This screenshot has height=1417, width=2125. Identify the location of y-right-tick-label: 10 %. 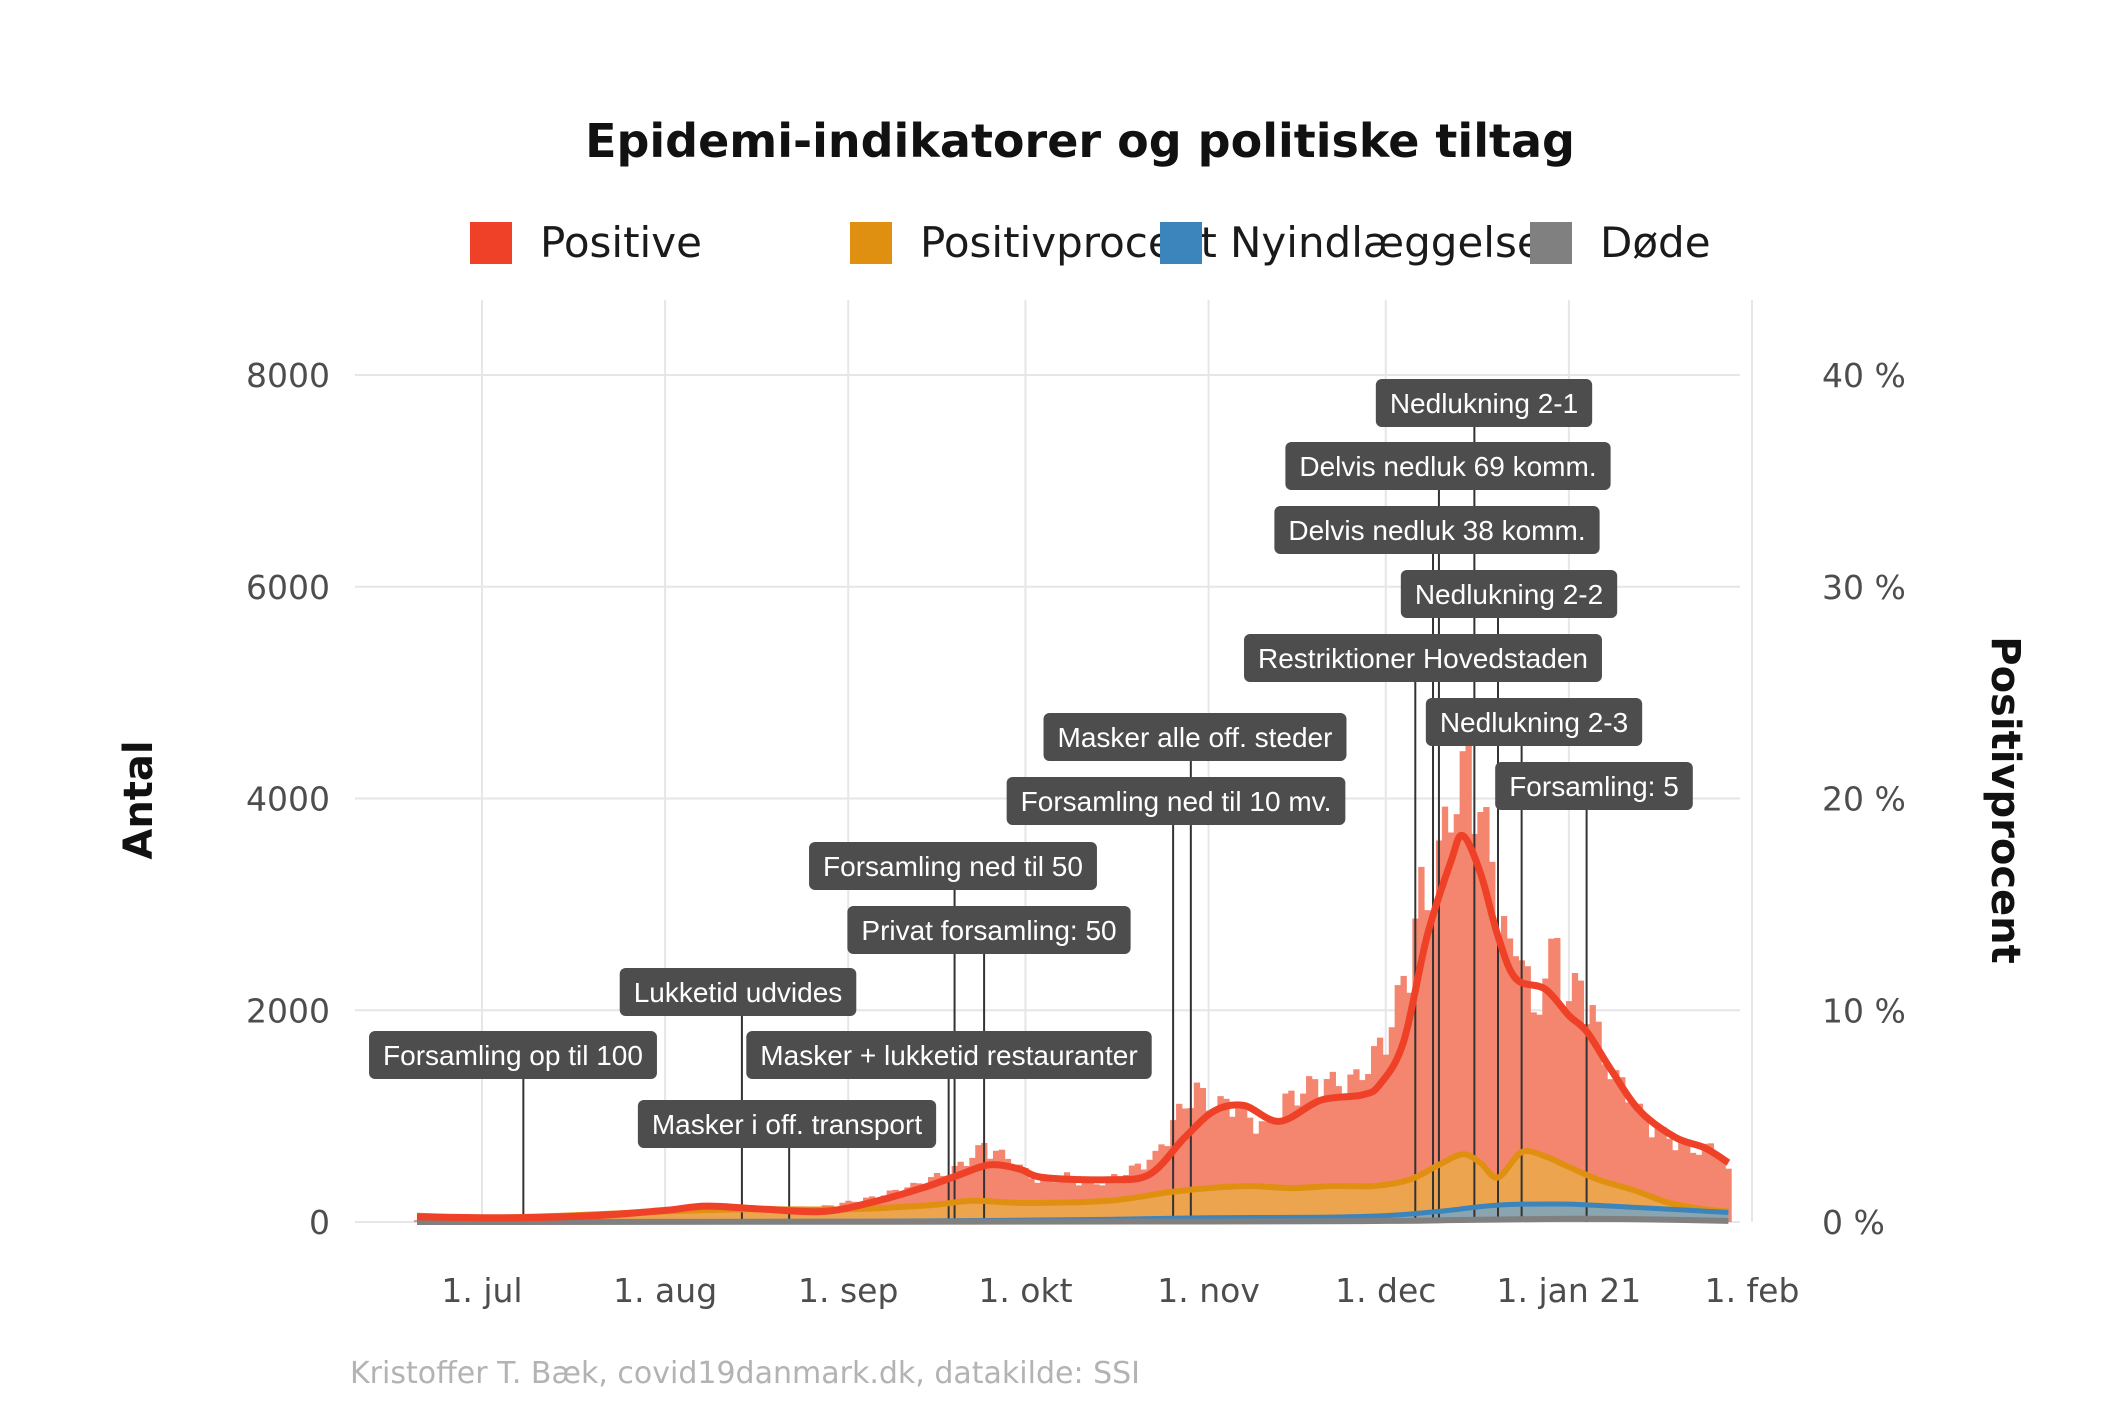
(1864, 1010).